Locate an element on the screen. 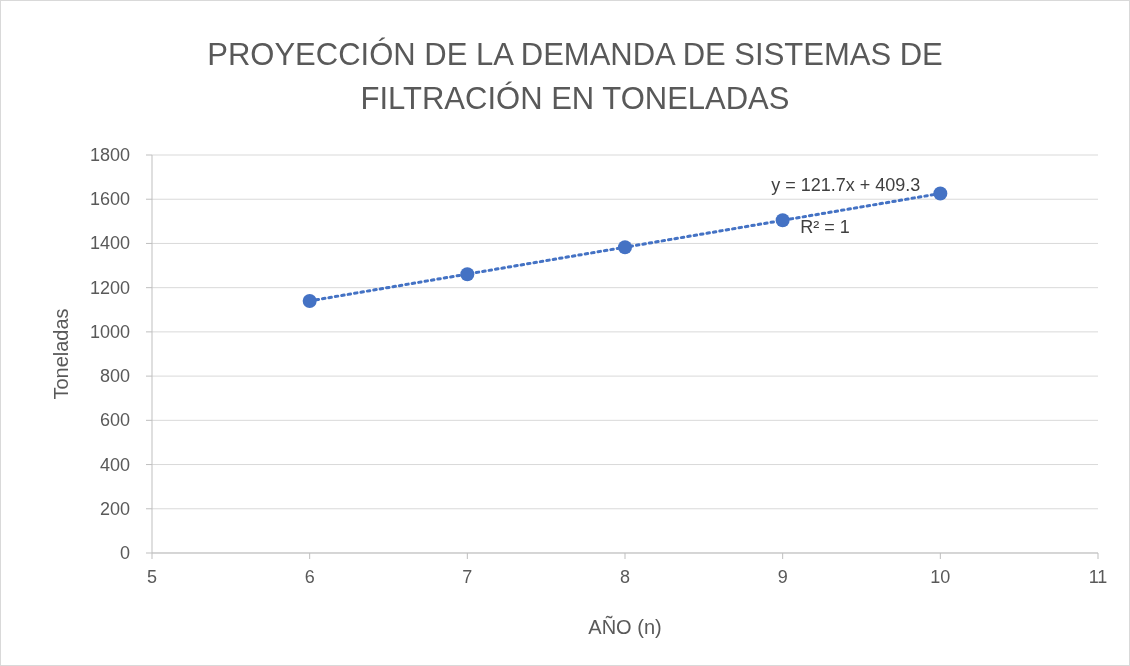 The height and width of the screenshot is (666, 1130). annotation: y = 121.7x + 409.3 is located at coordinates (846, 185).